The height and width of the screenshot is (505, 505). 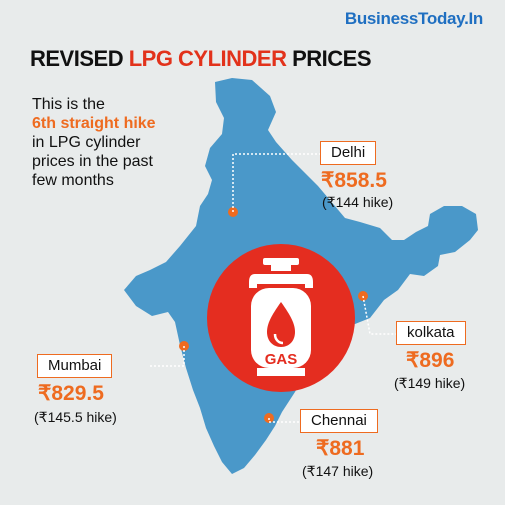 What do you see at coordinates (92, 161) in the screenshot?
I see `intro-line-3: prices in the past` at bounding box center [92, 161].